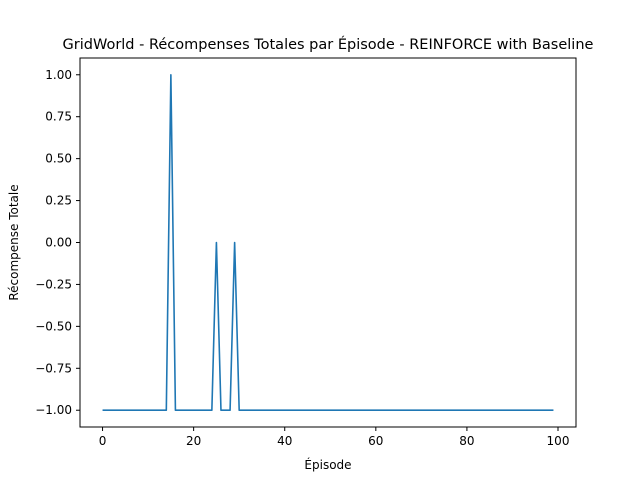 This screenshot has width=640, height=480. I want to click on y-tick-label: 0.00, so click(58, 243).